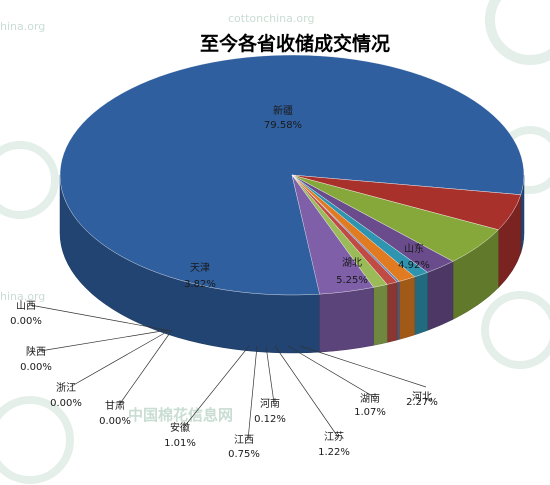  I want to click on slice-name-label: 新疆, so click(283, 110).